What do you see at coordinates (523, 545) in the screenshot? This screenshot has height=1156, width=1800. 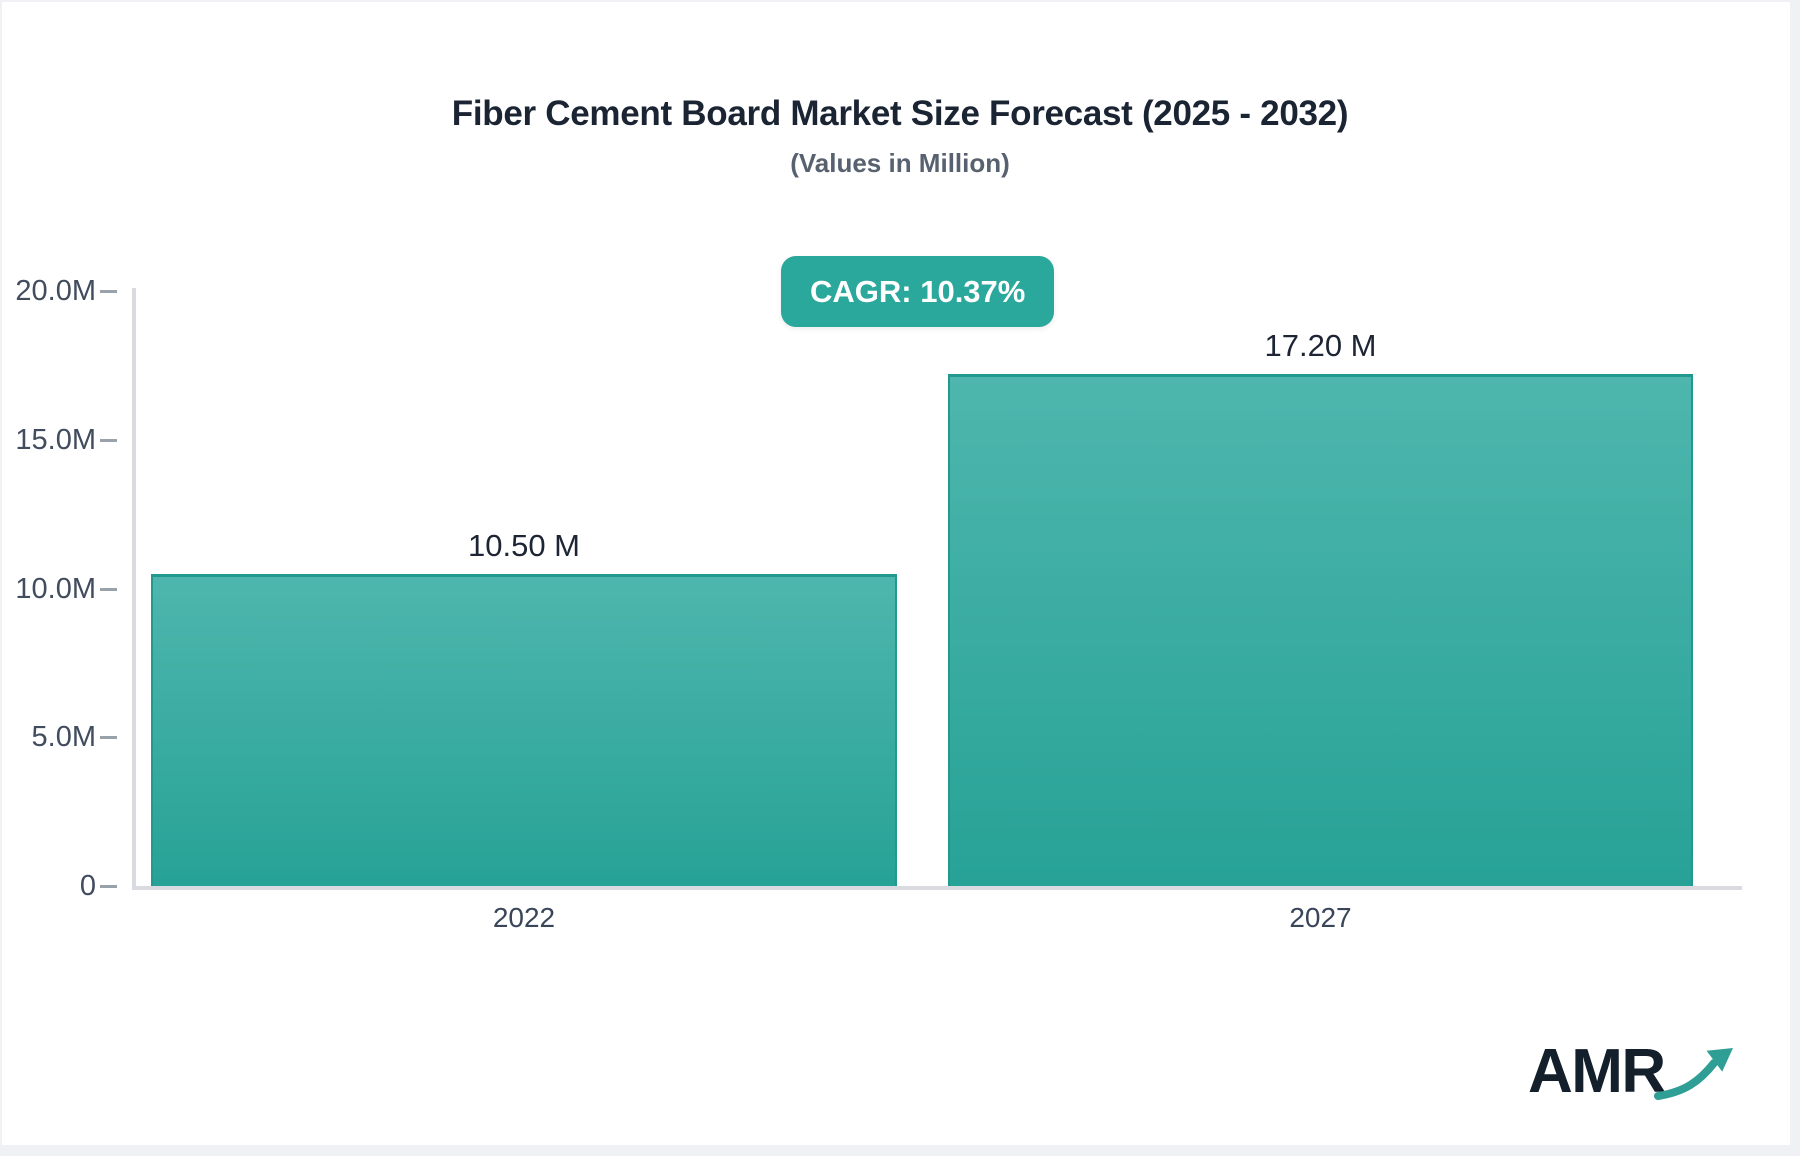 I see `bar-value-label: 10.50 M` at bounding box center [523, 545].